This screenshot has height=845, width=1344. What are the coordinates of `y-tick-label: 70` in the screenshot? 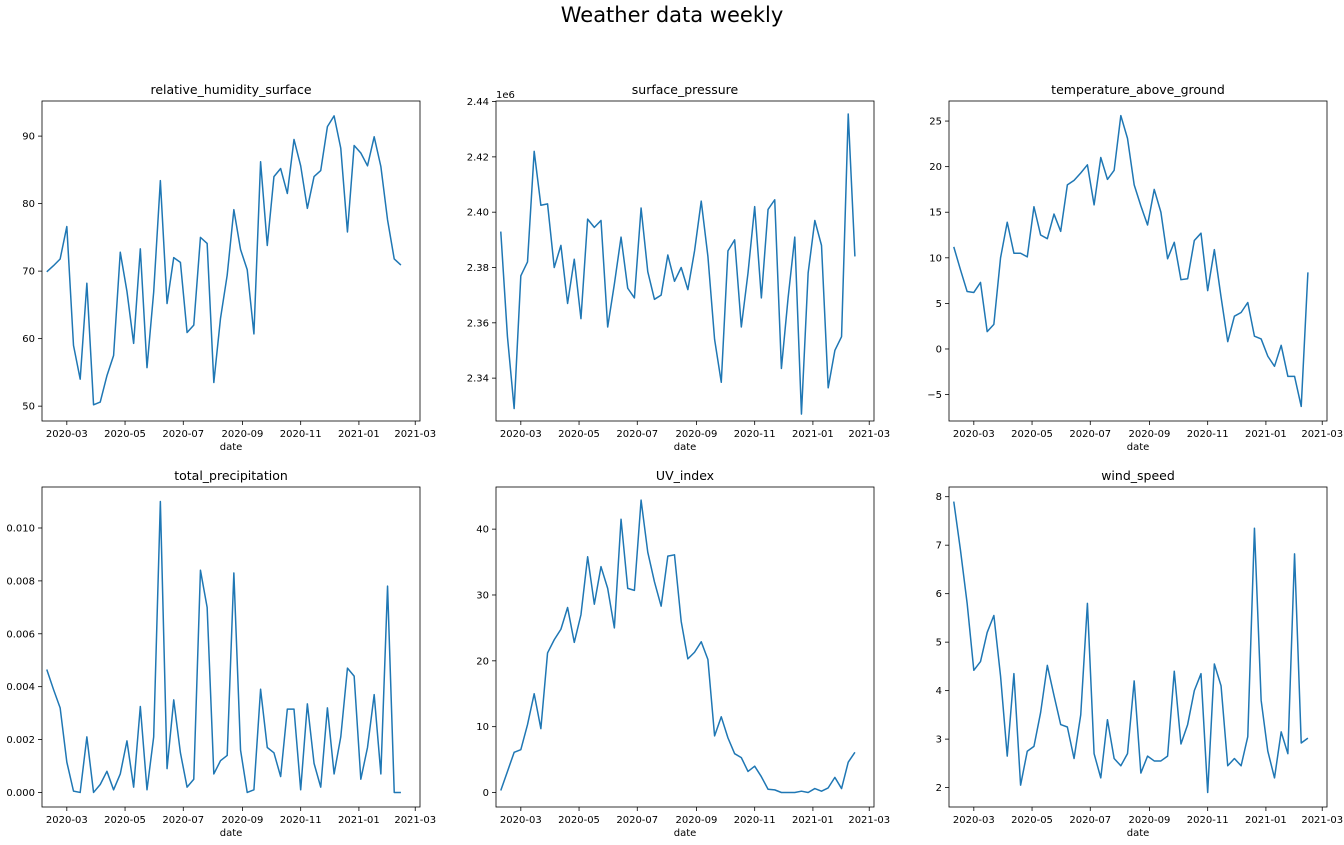 It's located at (28, 272).